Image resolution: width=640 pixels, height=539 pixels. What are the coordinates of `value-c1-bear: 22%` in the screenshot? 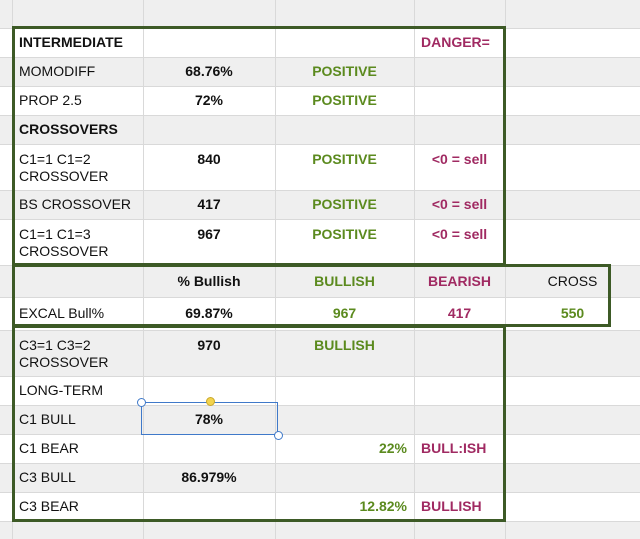 It's located at (392, 448).